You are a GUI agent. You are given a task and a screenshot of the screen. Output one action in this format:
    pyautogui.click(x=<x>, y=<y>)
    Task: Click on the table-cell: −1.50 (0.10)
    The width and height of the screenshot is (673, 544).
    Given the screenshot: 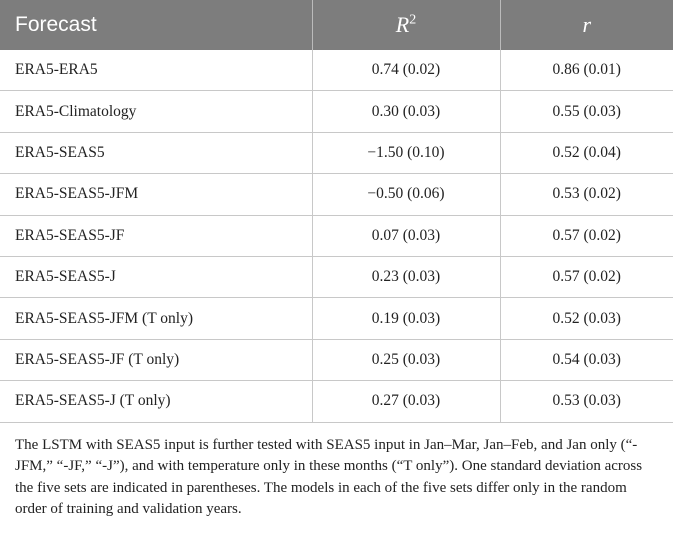 What is the action you would take?
    pyautogui.click(x=405, y=153)
    